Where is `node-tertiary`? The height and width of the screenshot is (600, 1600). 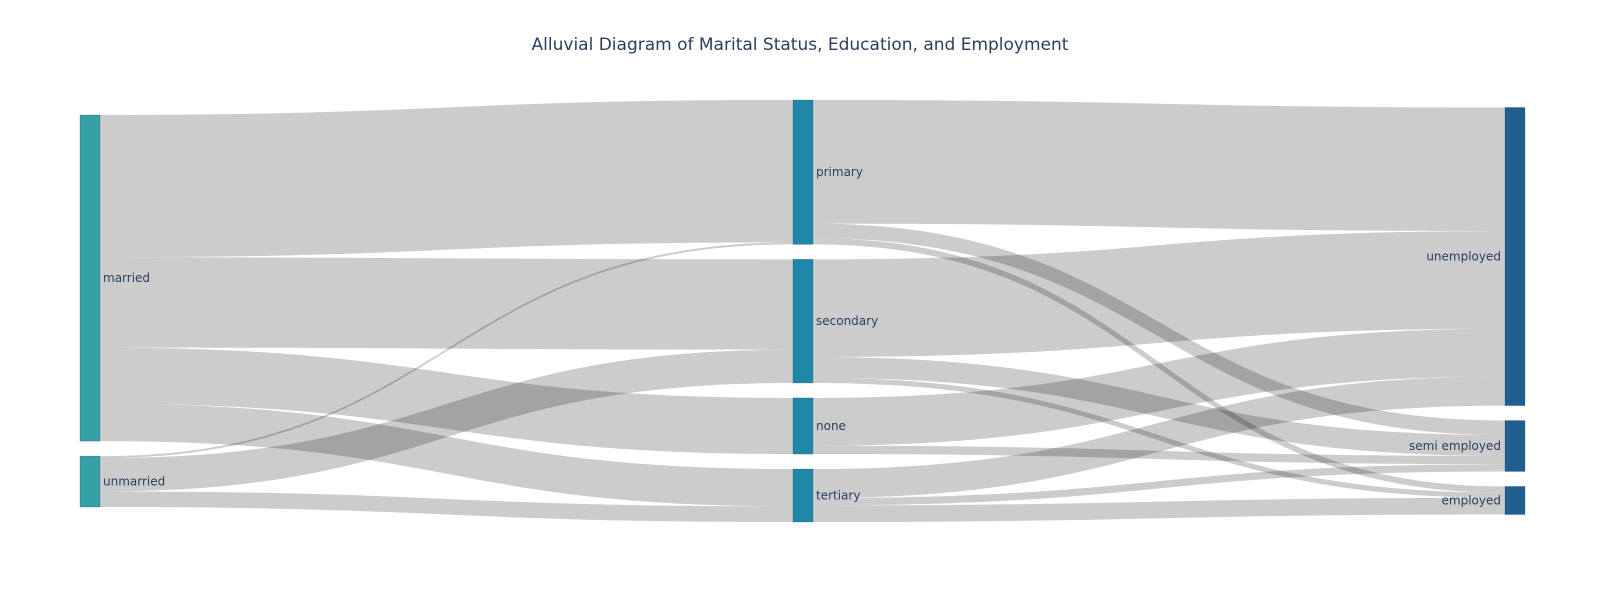
node-tertiary is located at coordinates (803, 495).